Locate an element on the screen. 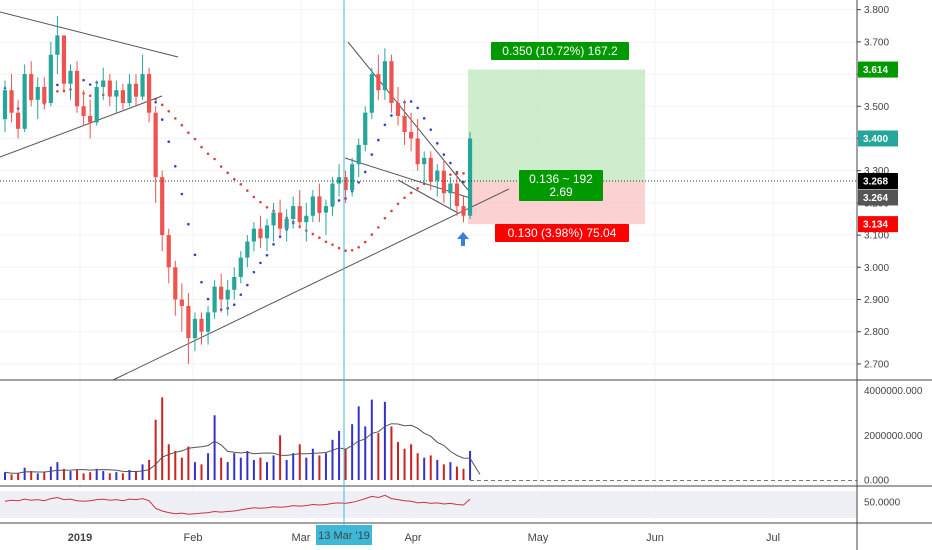 The image size is (932, 550). price-tag-current: 3.400 is located at coordinates (875, 139).